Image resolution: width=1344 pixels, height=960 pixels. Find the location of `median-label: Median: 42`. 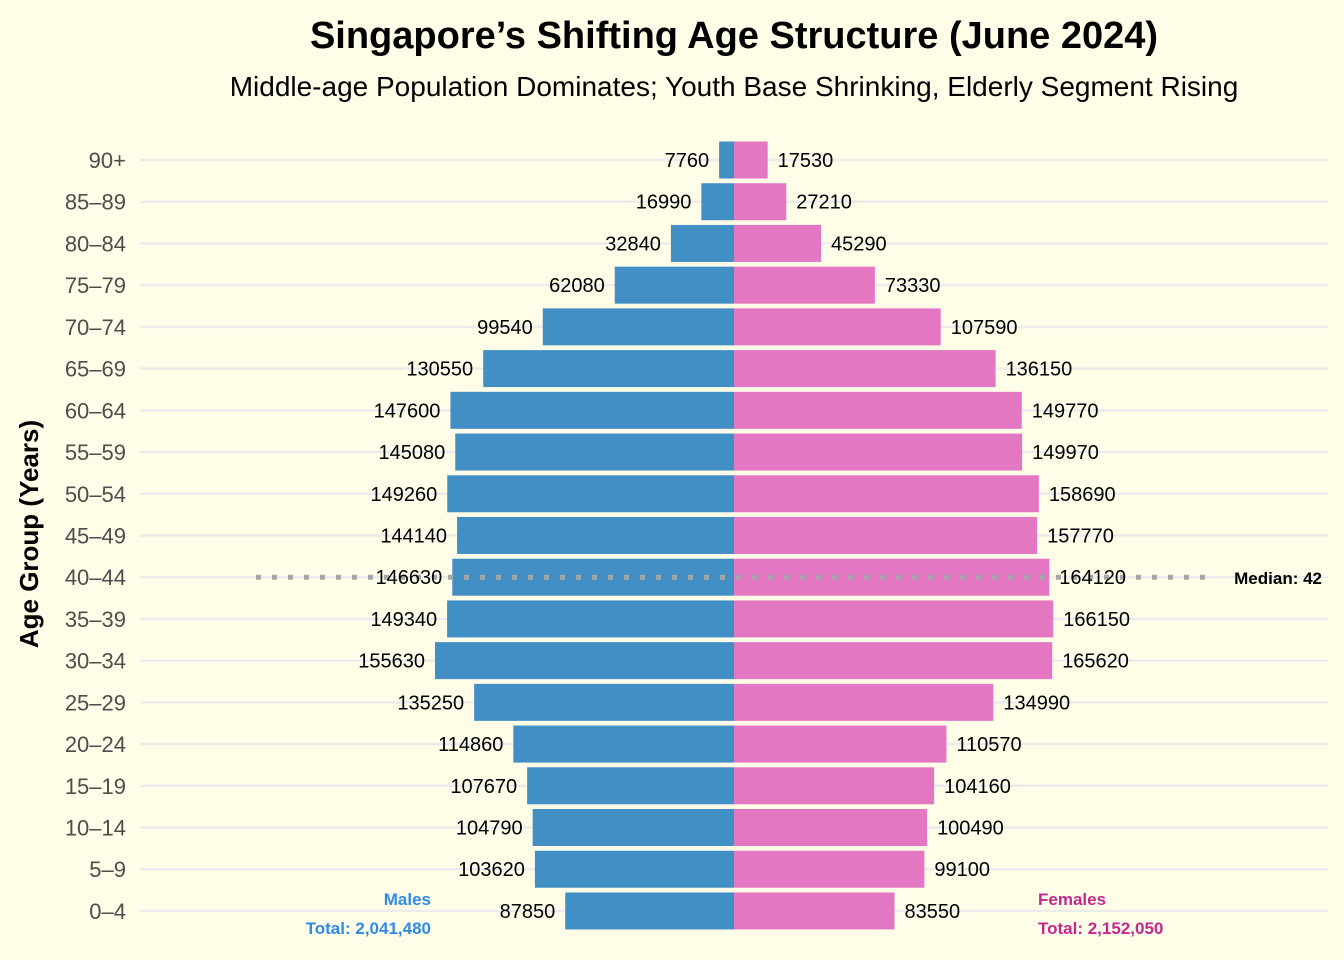

median-label: Median: 42 is located at coordinates (1278, 578).